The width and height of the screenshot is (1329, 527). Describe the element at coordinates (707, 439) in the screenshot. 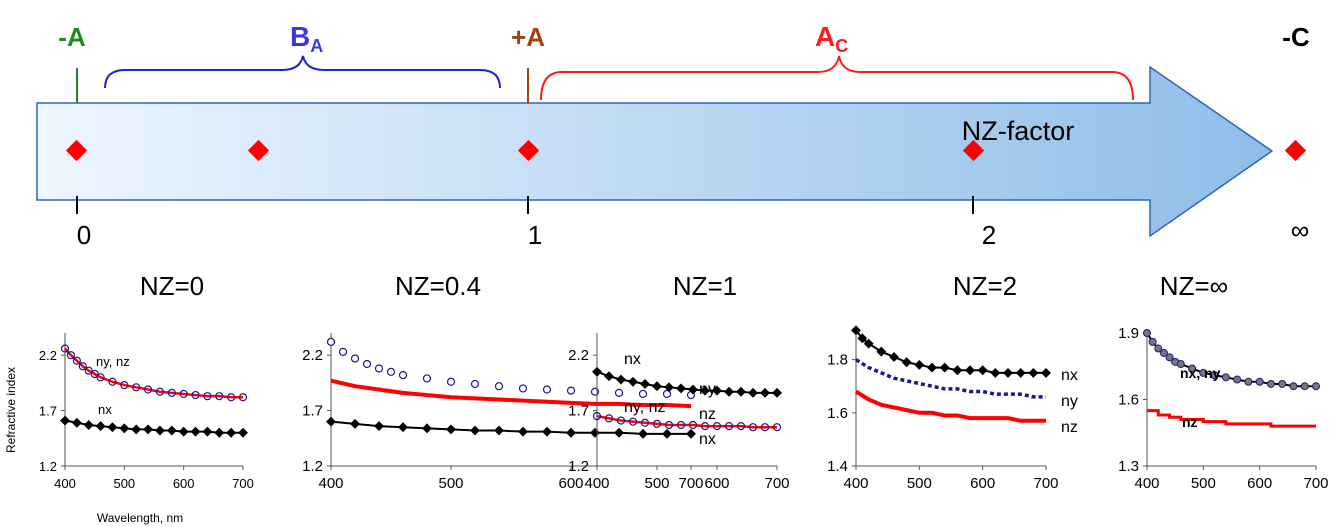

I see `series-label-c1-nx: nx` at that location.